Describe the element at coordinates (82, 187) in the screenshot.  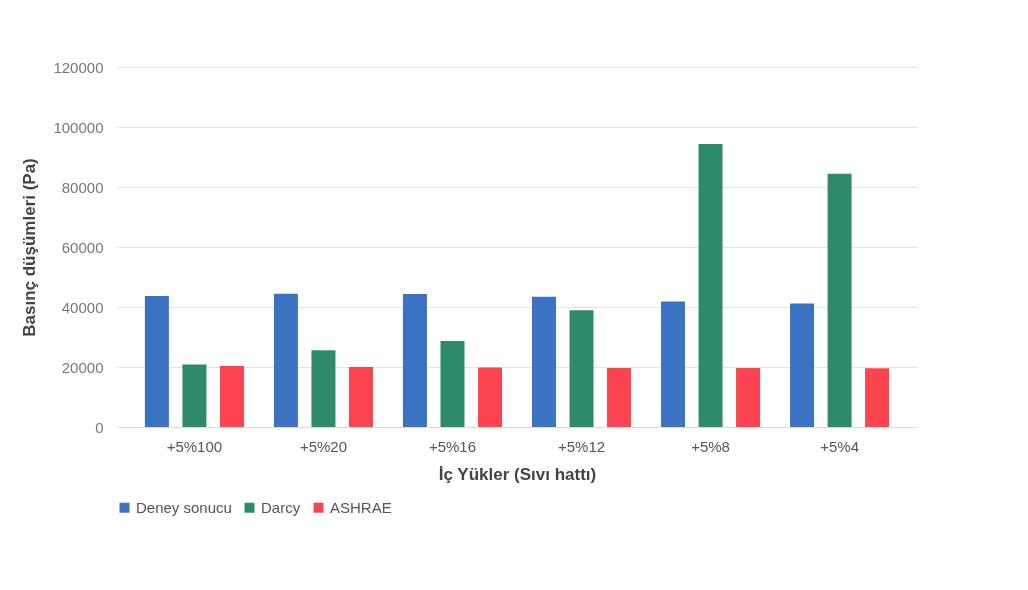
I see `y-tick-label: 80000` at that location.